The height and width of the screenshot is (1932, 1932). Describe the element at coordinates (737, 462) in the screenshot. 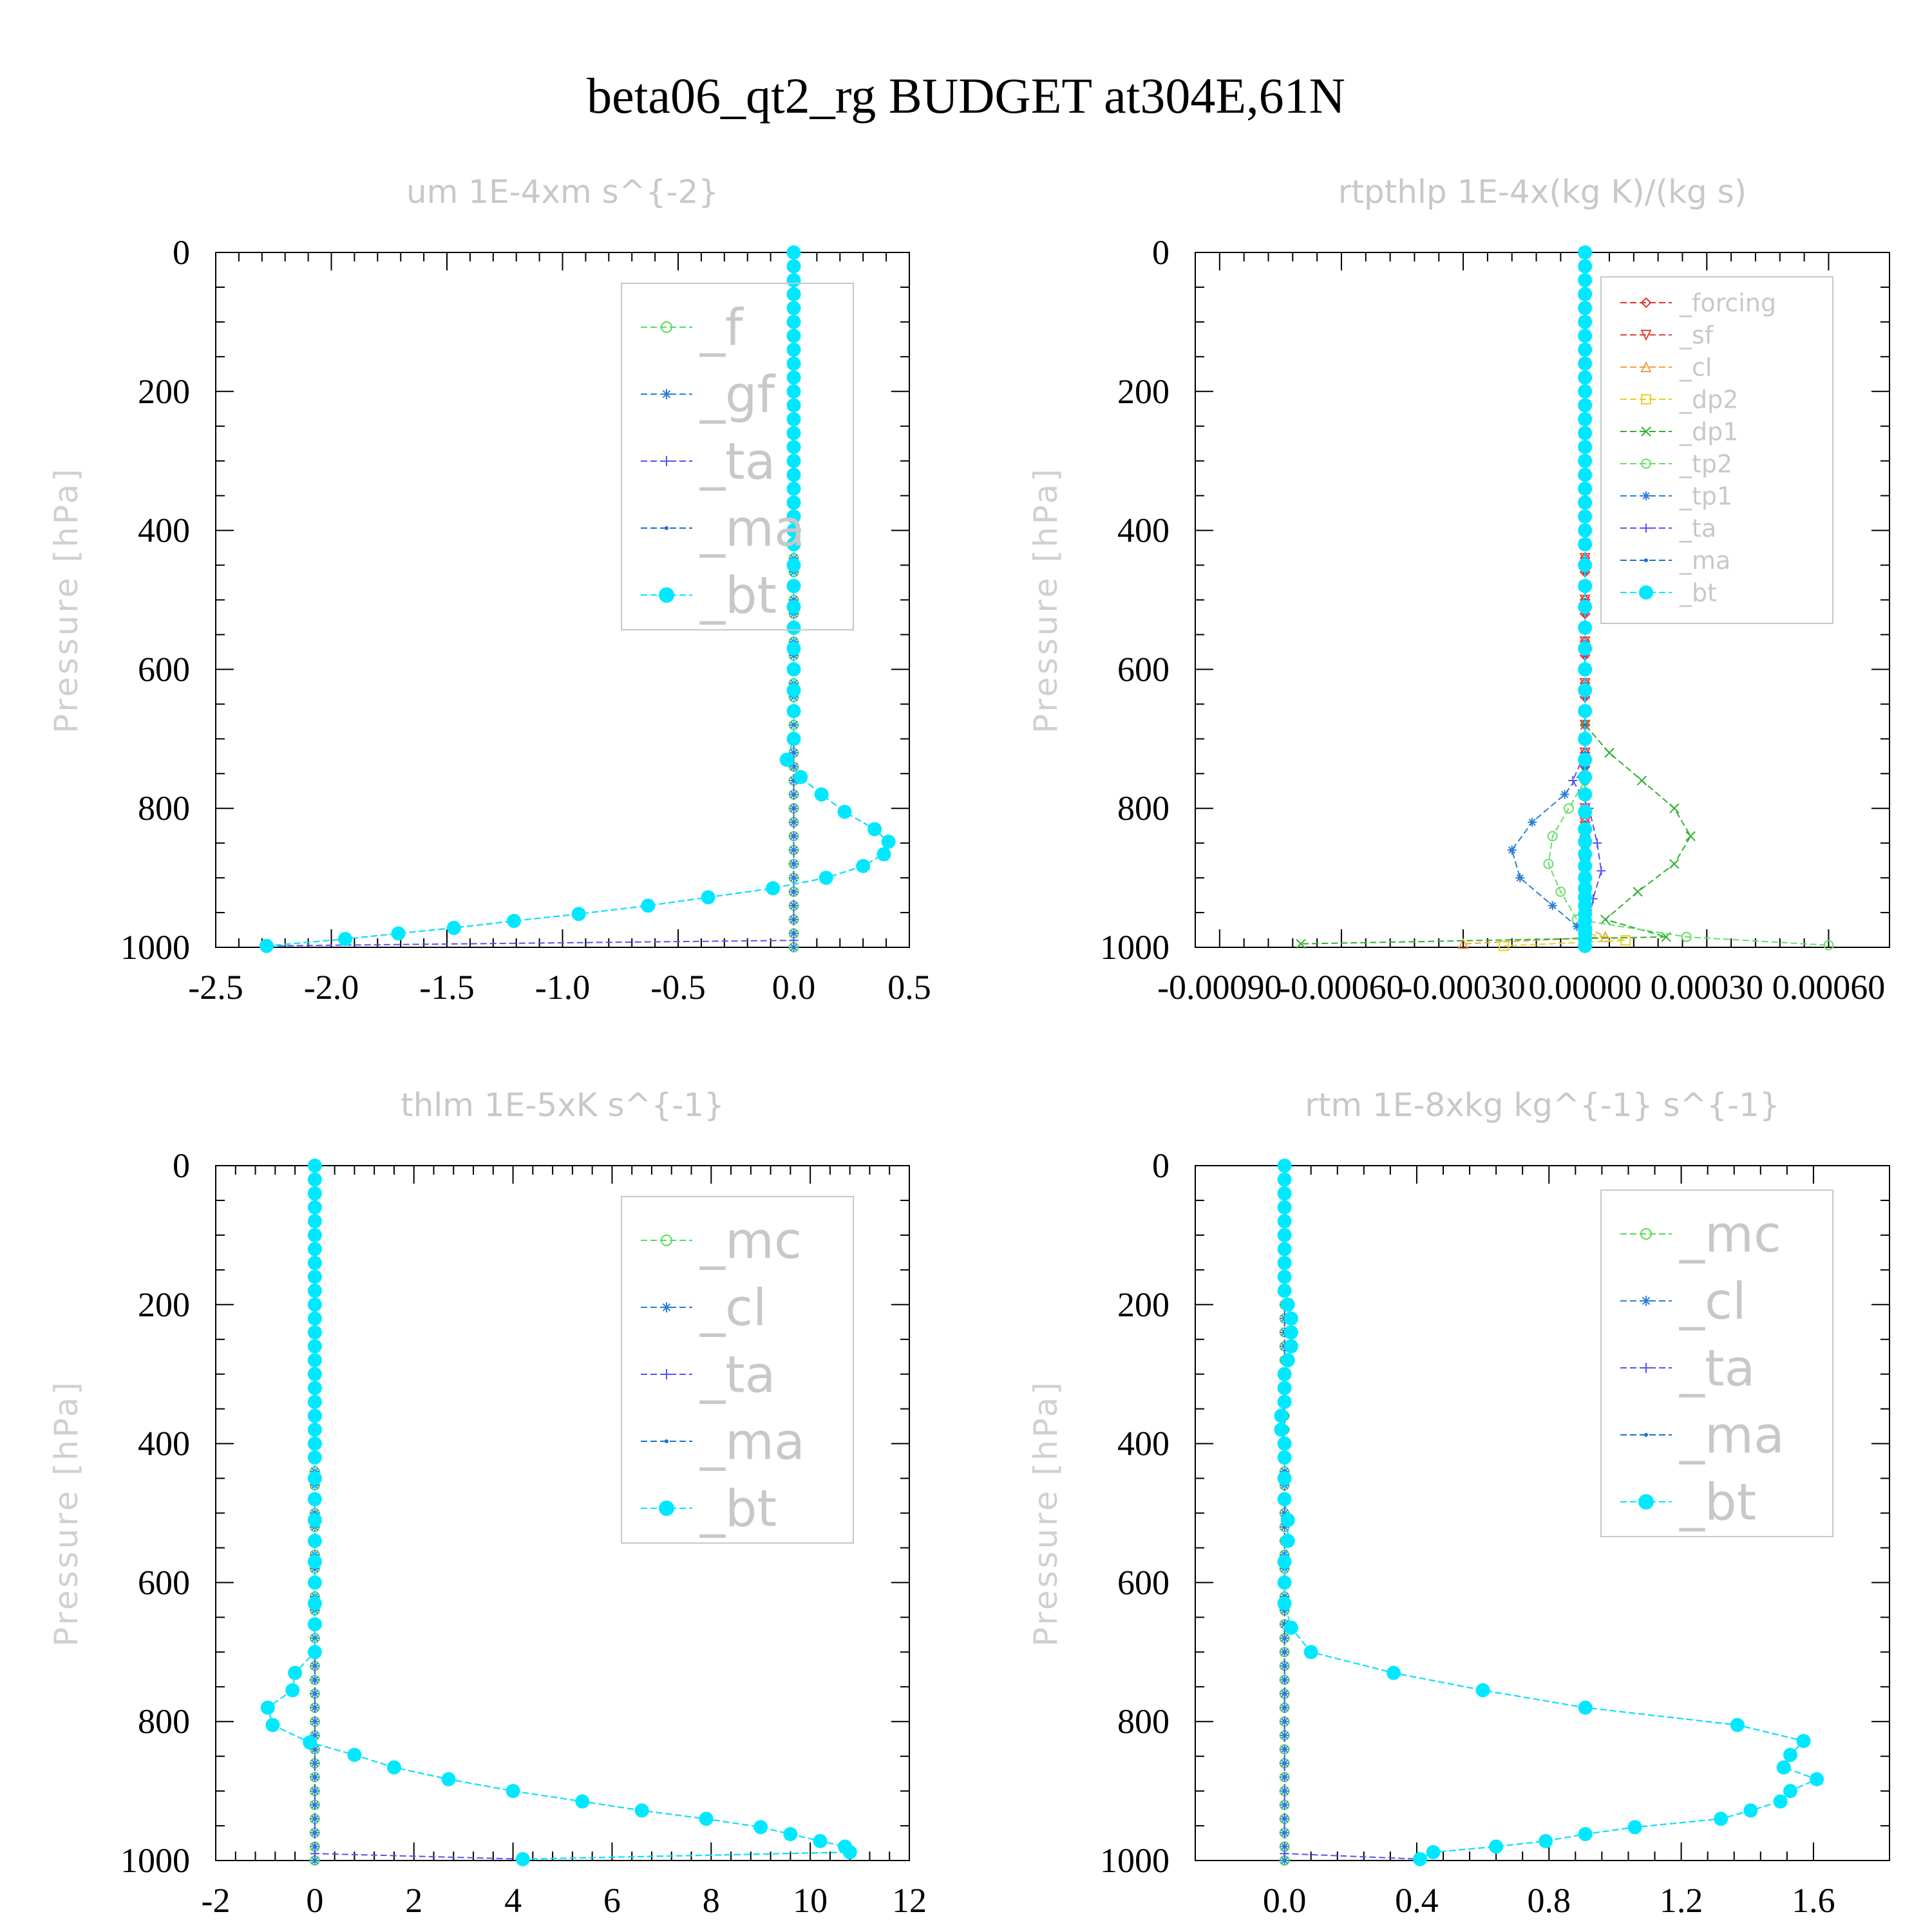

I see `legend-entry: _ta` at that location.